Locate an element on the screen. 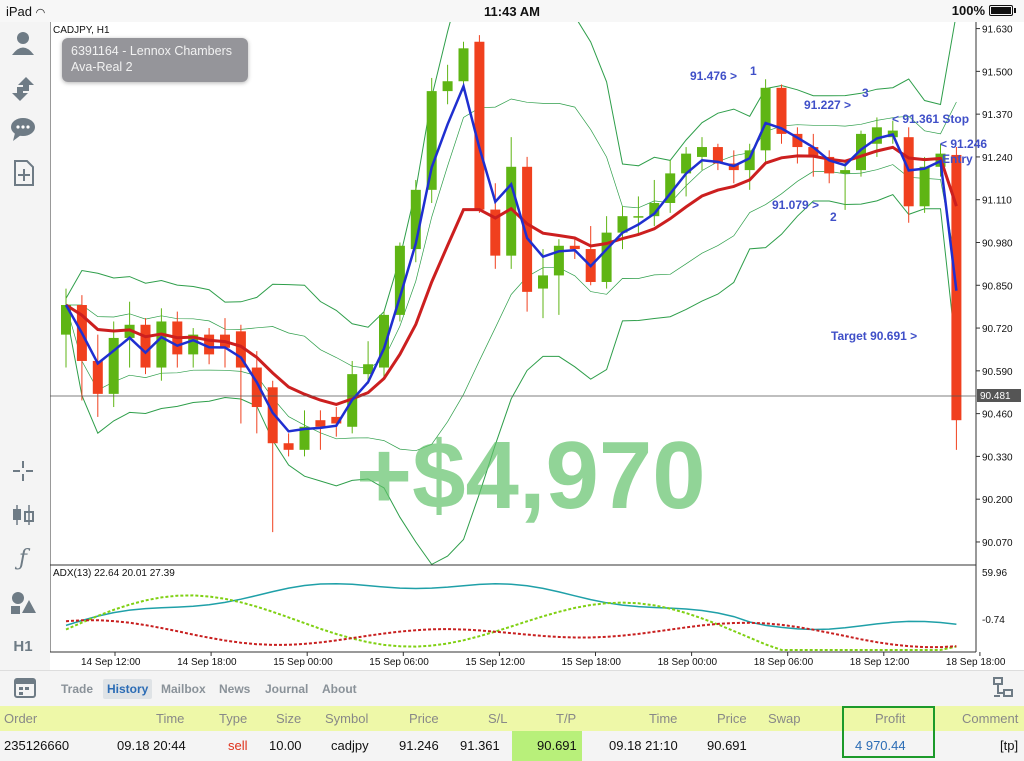  y-tick-label: 90.720 is located at coordinates (997, 329).